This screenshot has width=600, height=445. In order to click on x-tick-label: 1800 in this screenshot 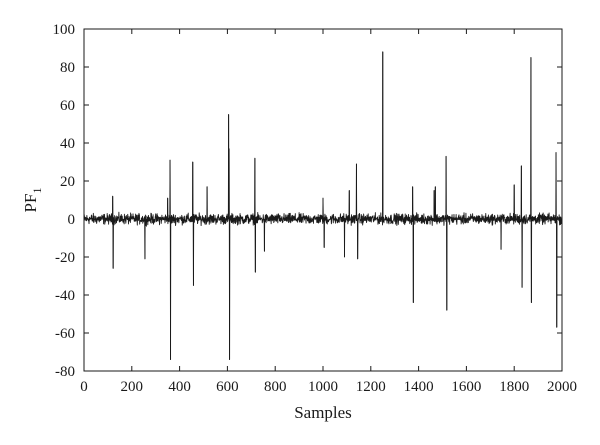, I will do `click(514, 387)`.